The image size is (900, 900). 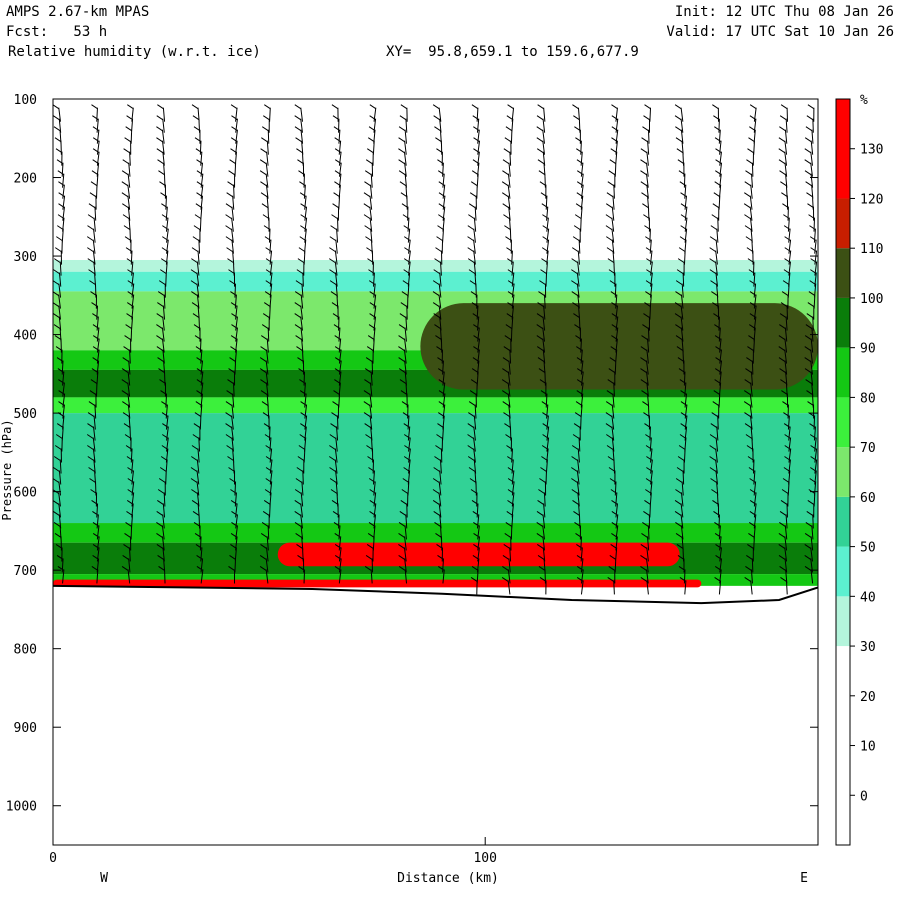 What do you see at coordinates (25, 257) in the screenshot?
I see `y-tick-label: 300` at bounding box center [25, 257].